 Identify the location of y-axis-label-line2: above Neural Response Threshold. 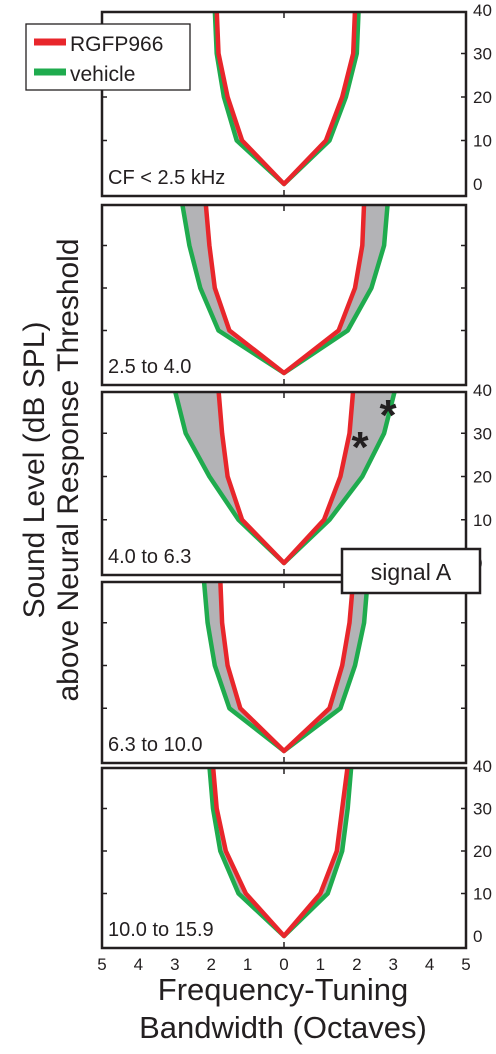
(68, 469).